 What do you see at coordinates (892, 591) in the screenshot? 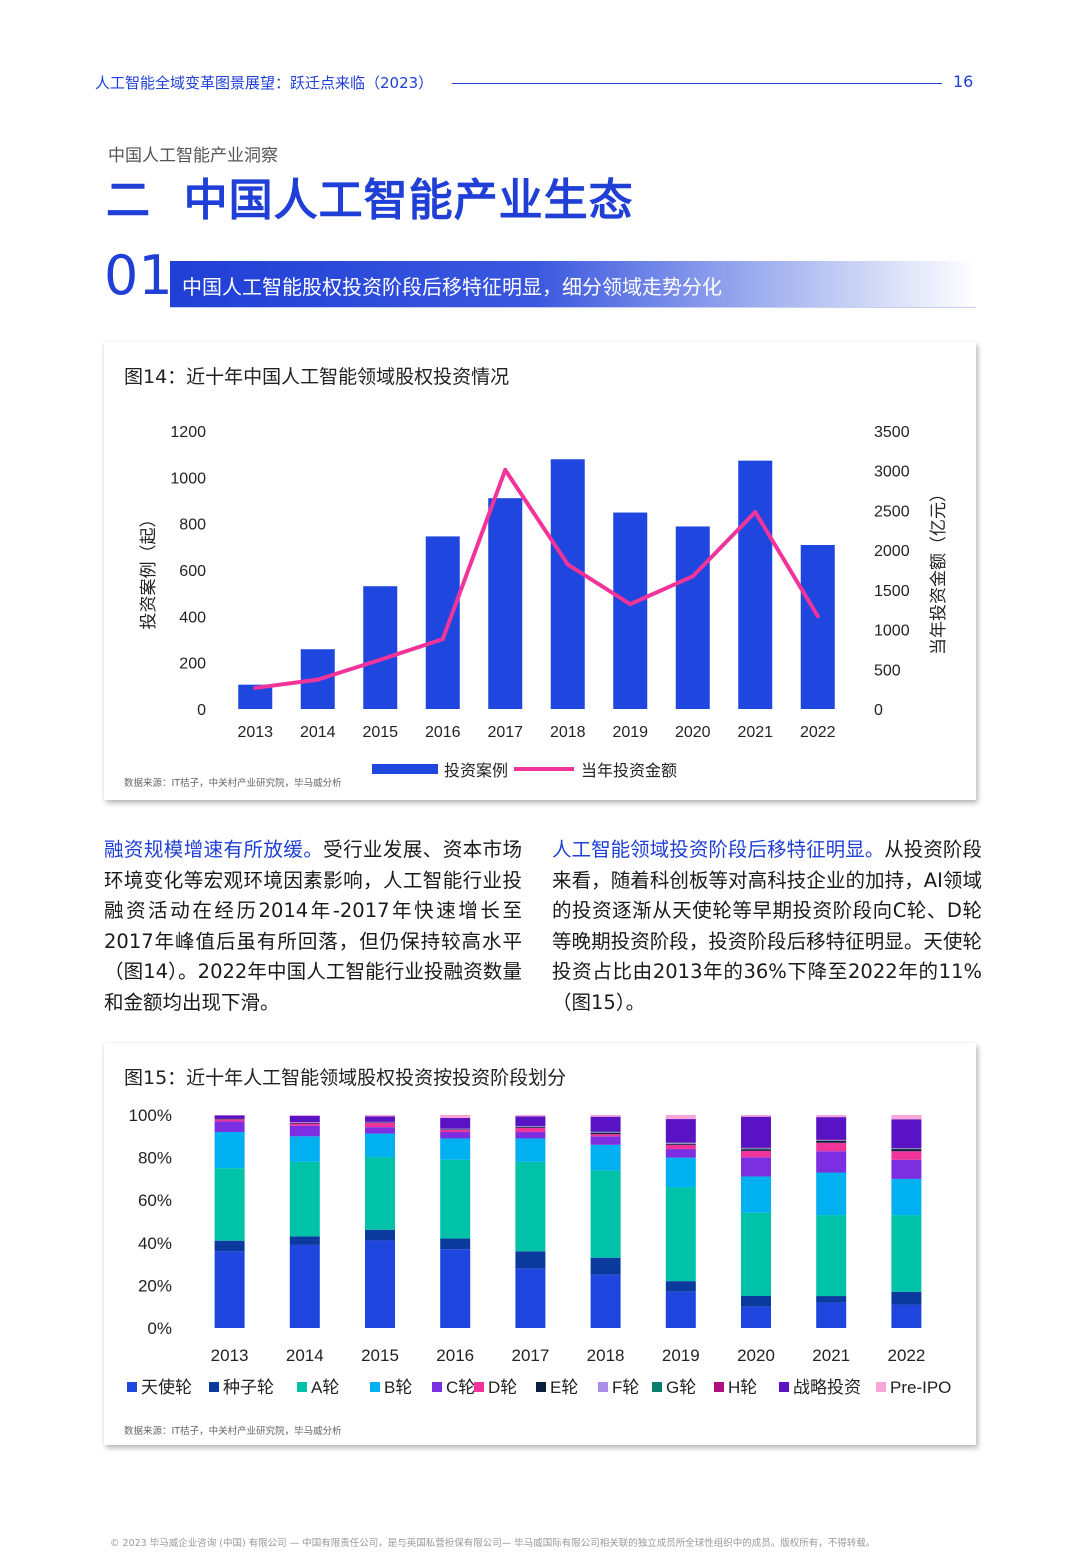
I see `right-axis-tick: 1500` at bounding box center [892, 591].